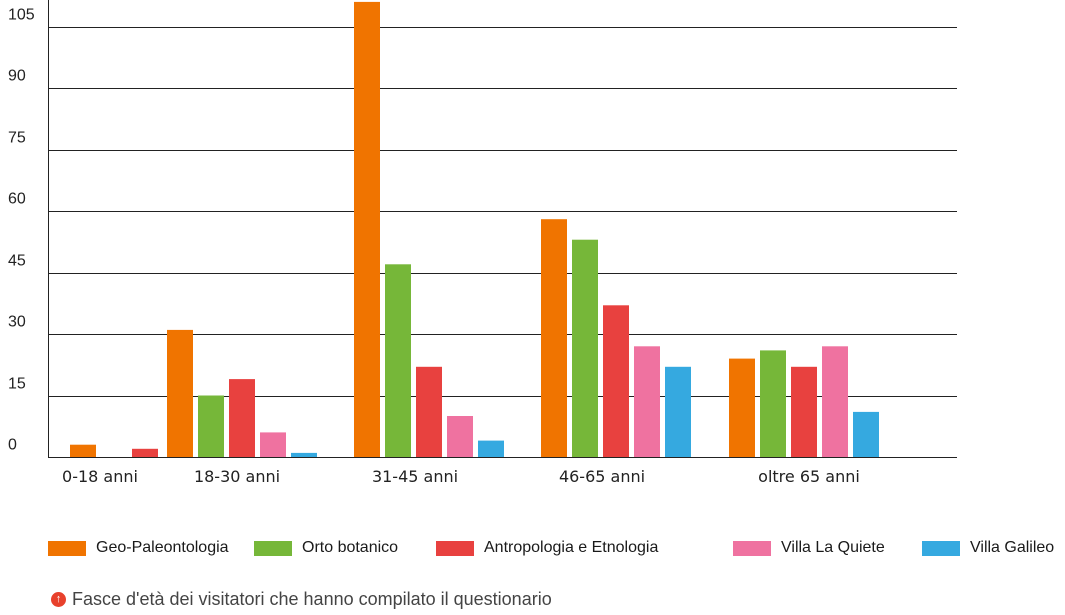  What do you see at coordinates (21, 230) in the screenshot?
I see `y-axis-ticks: 0 15 30 45 60 75 90 105` at bounding box center [21, 230].